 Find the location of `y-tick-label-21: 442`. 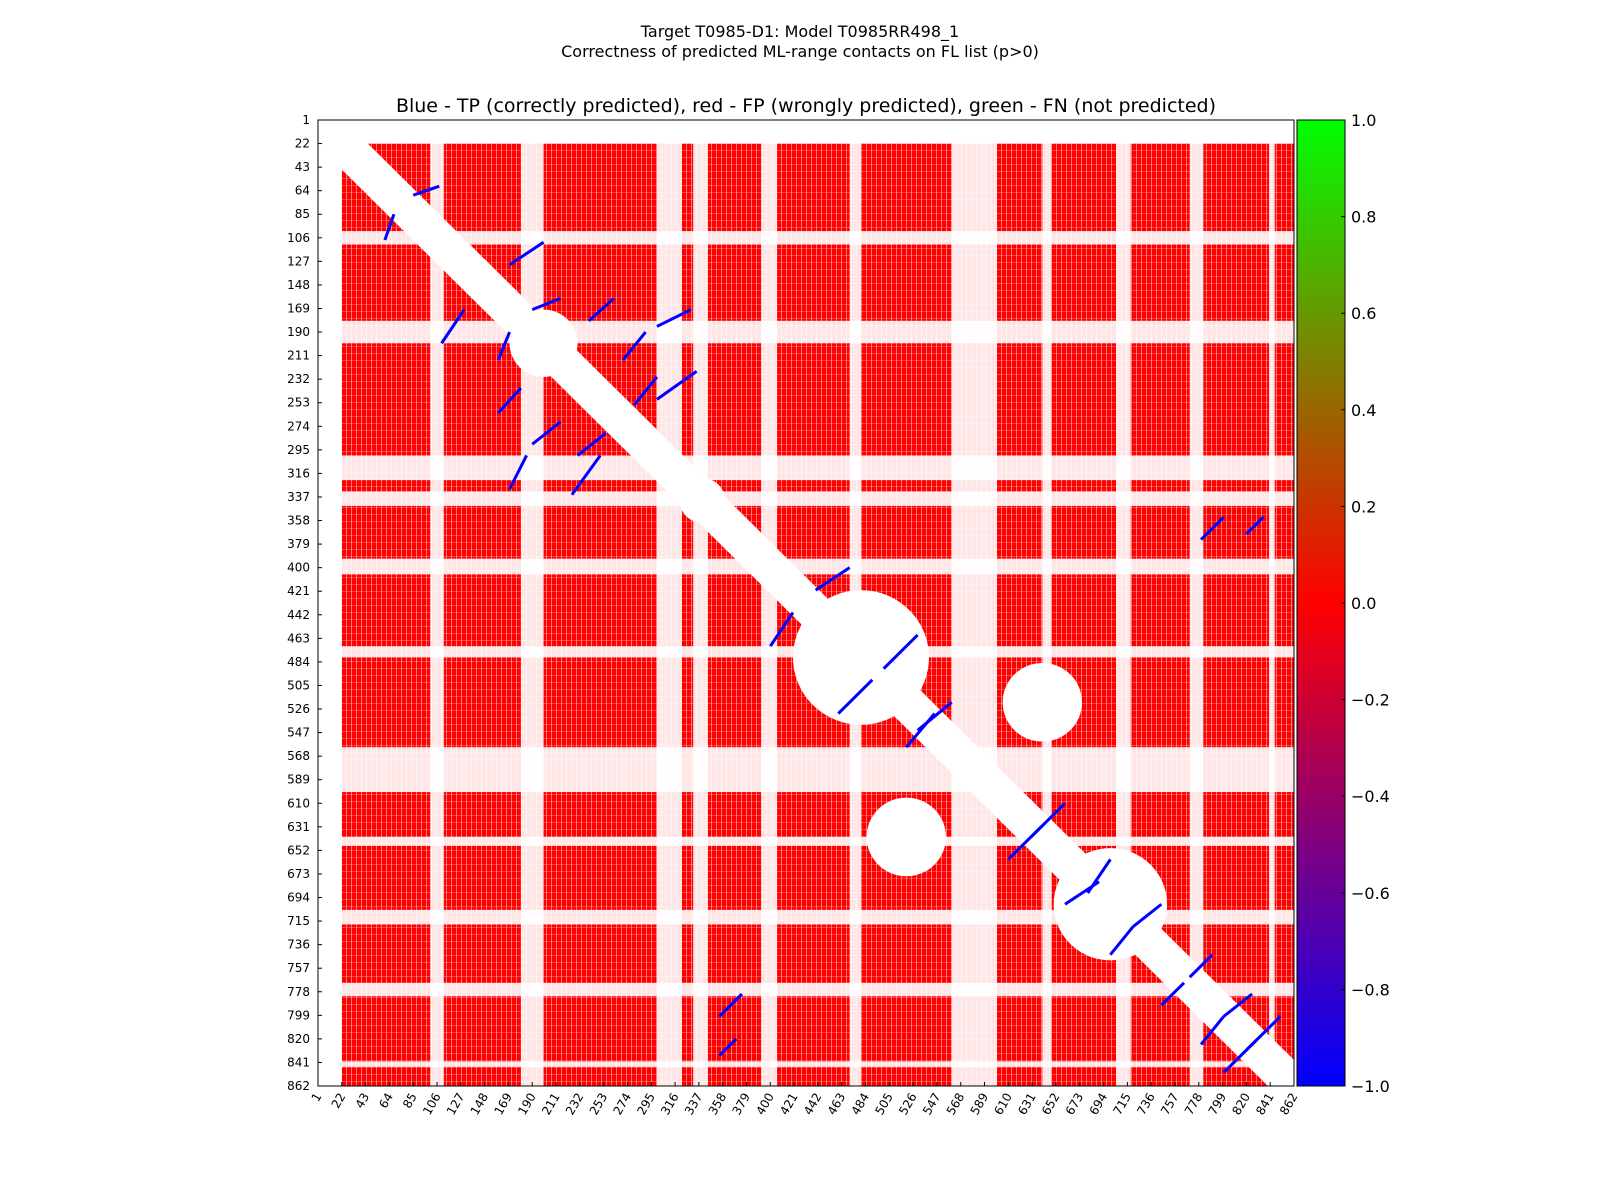

y-tick-label-21: 442 is located at coordinates (298, 615).